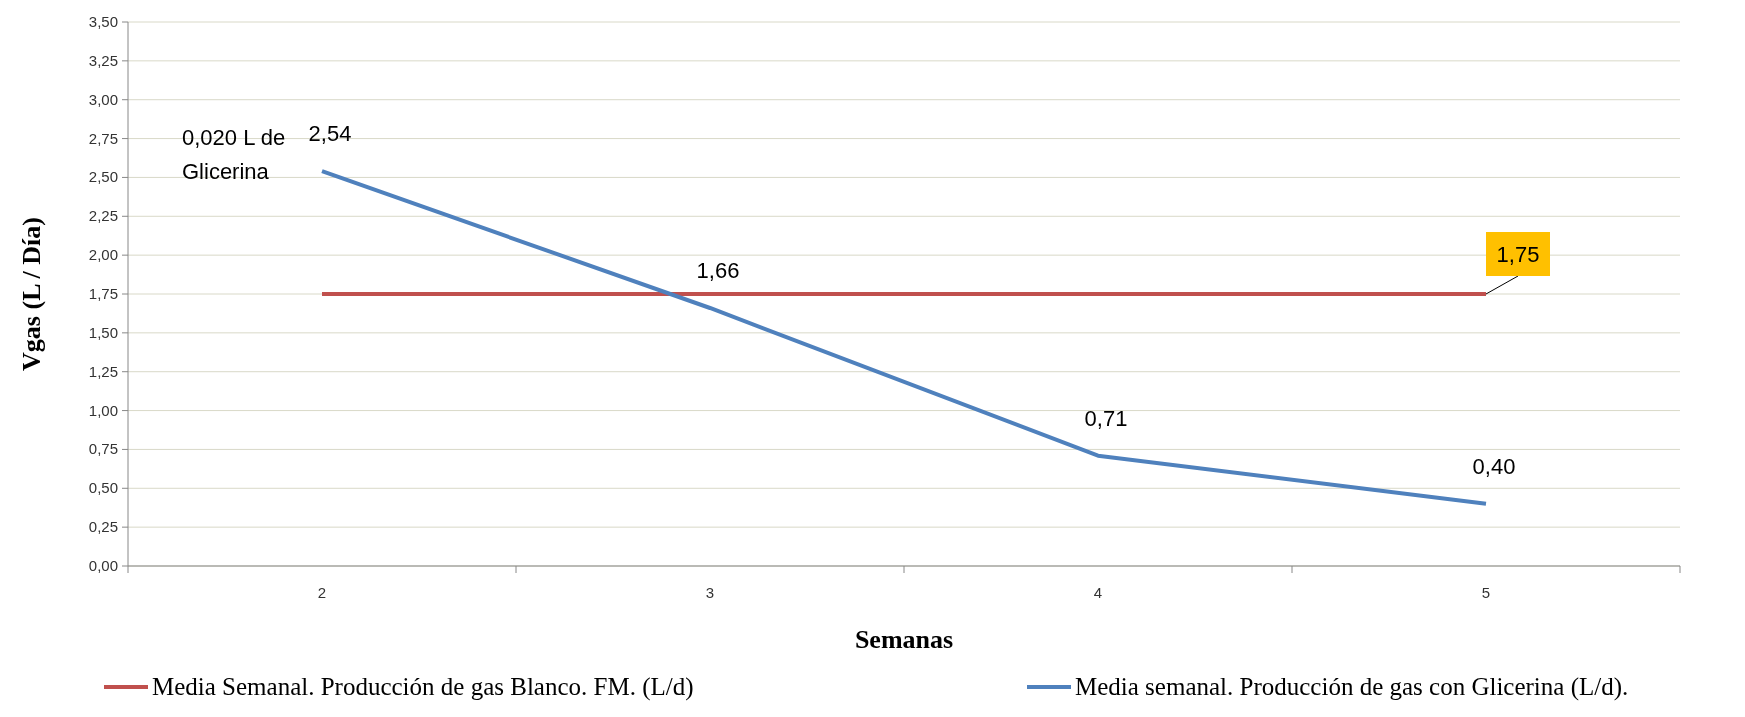 The image size is (1745, 717). I want to click on y-tick-label: 0,50, so click(103, 488).